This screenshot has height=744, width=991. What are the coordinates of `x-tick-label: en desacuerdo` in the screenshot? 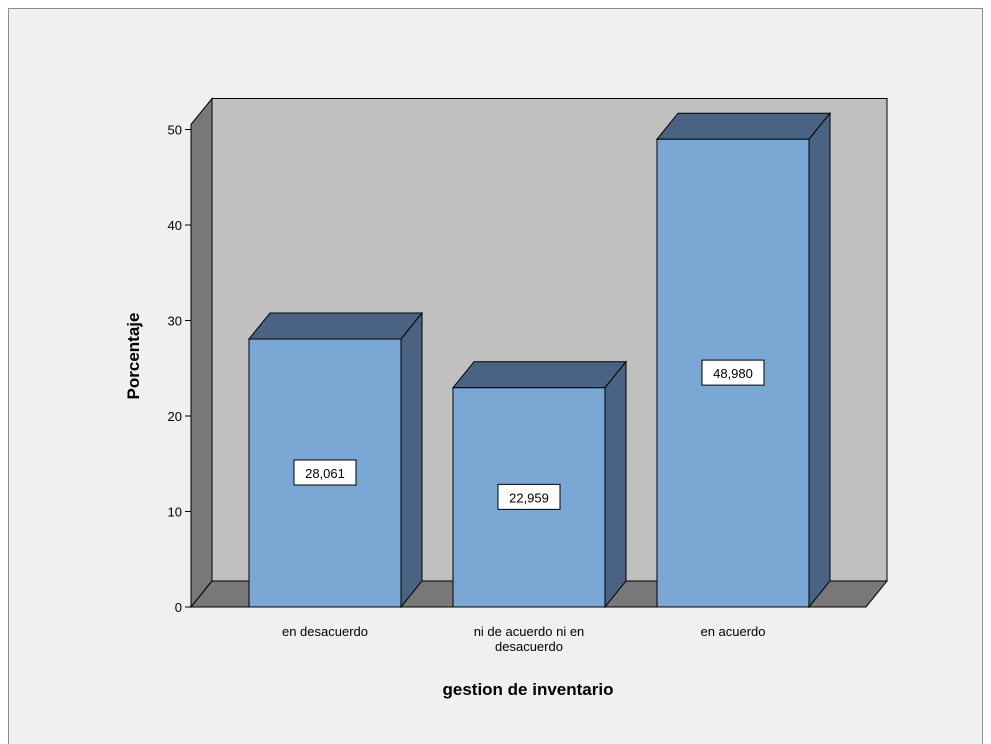 It's located at (325, 631).